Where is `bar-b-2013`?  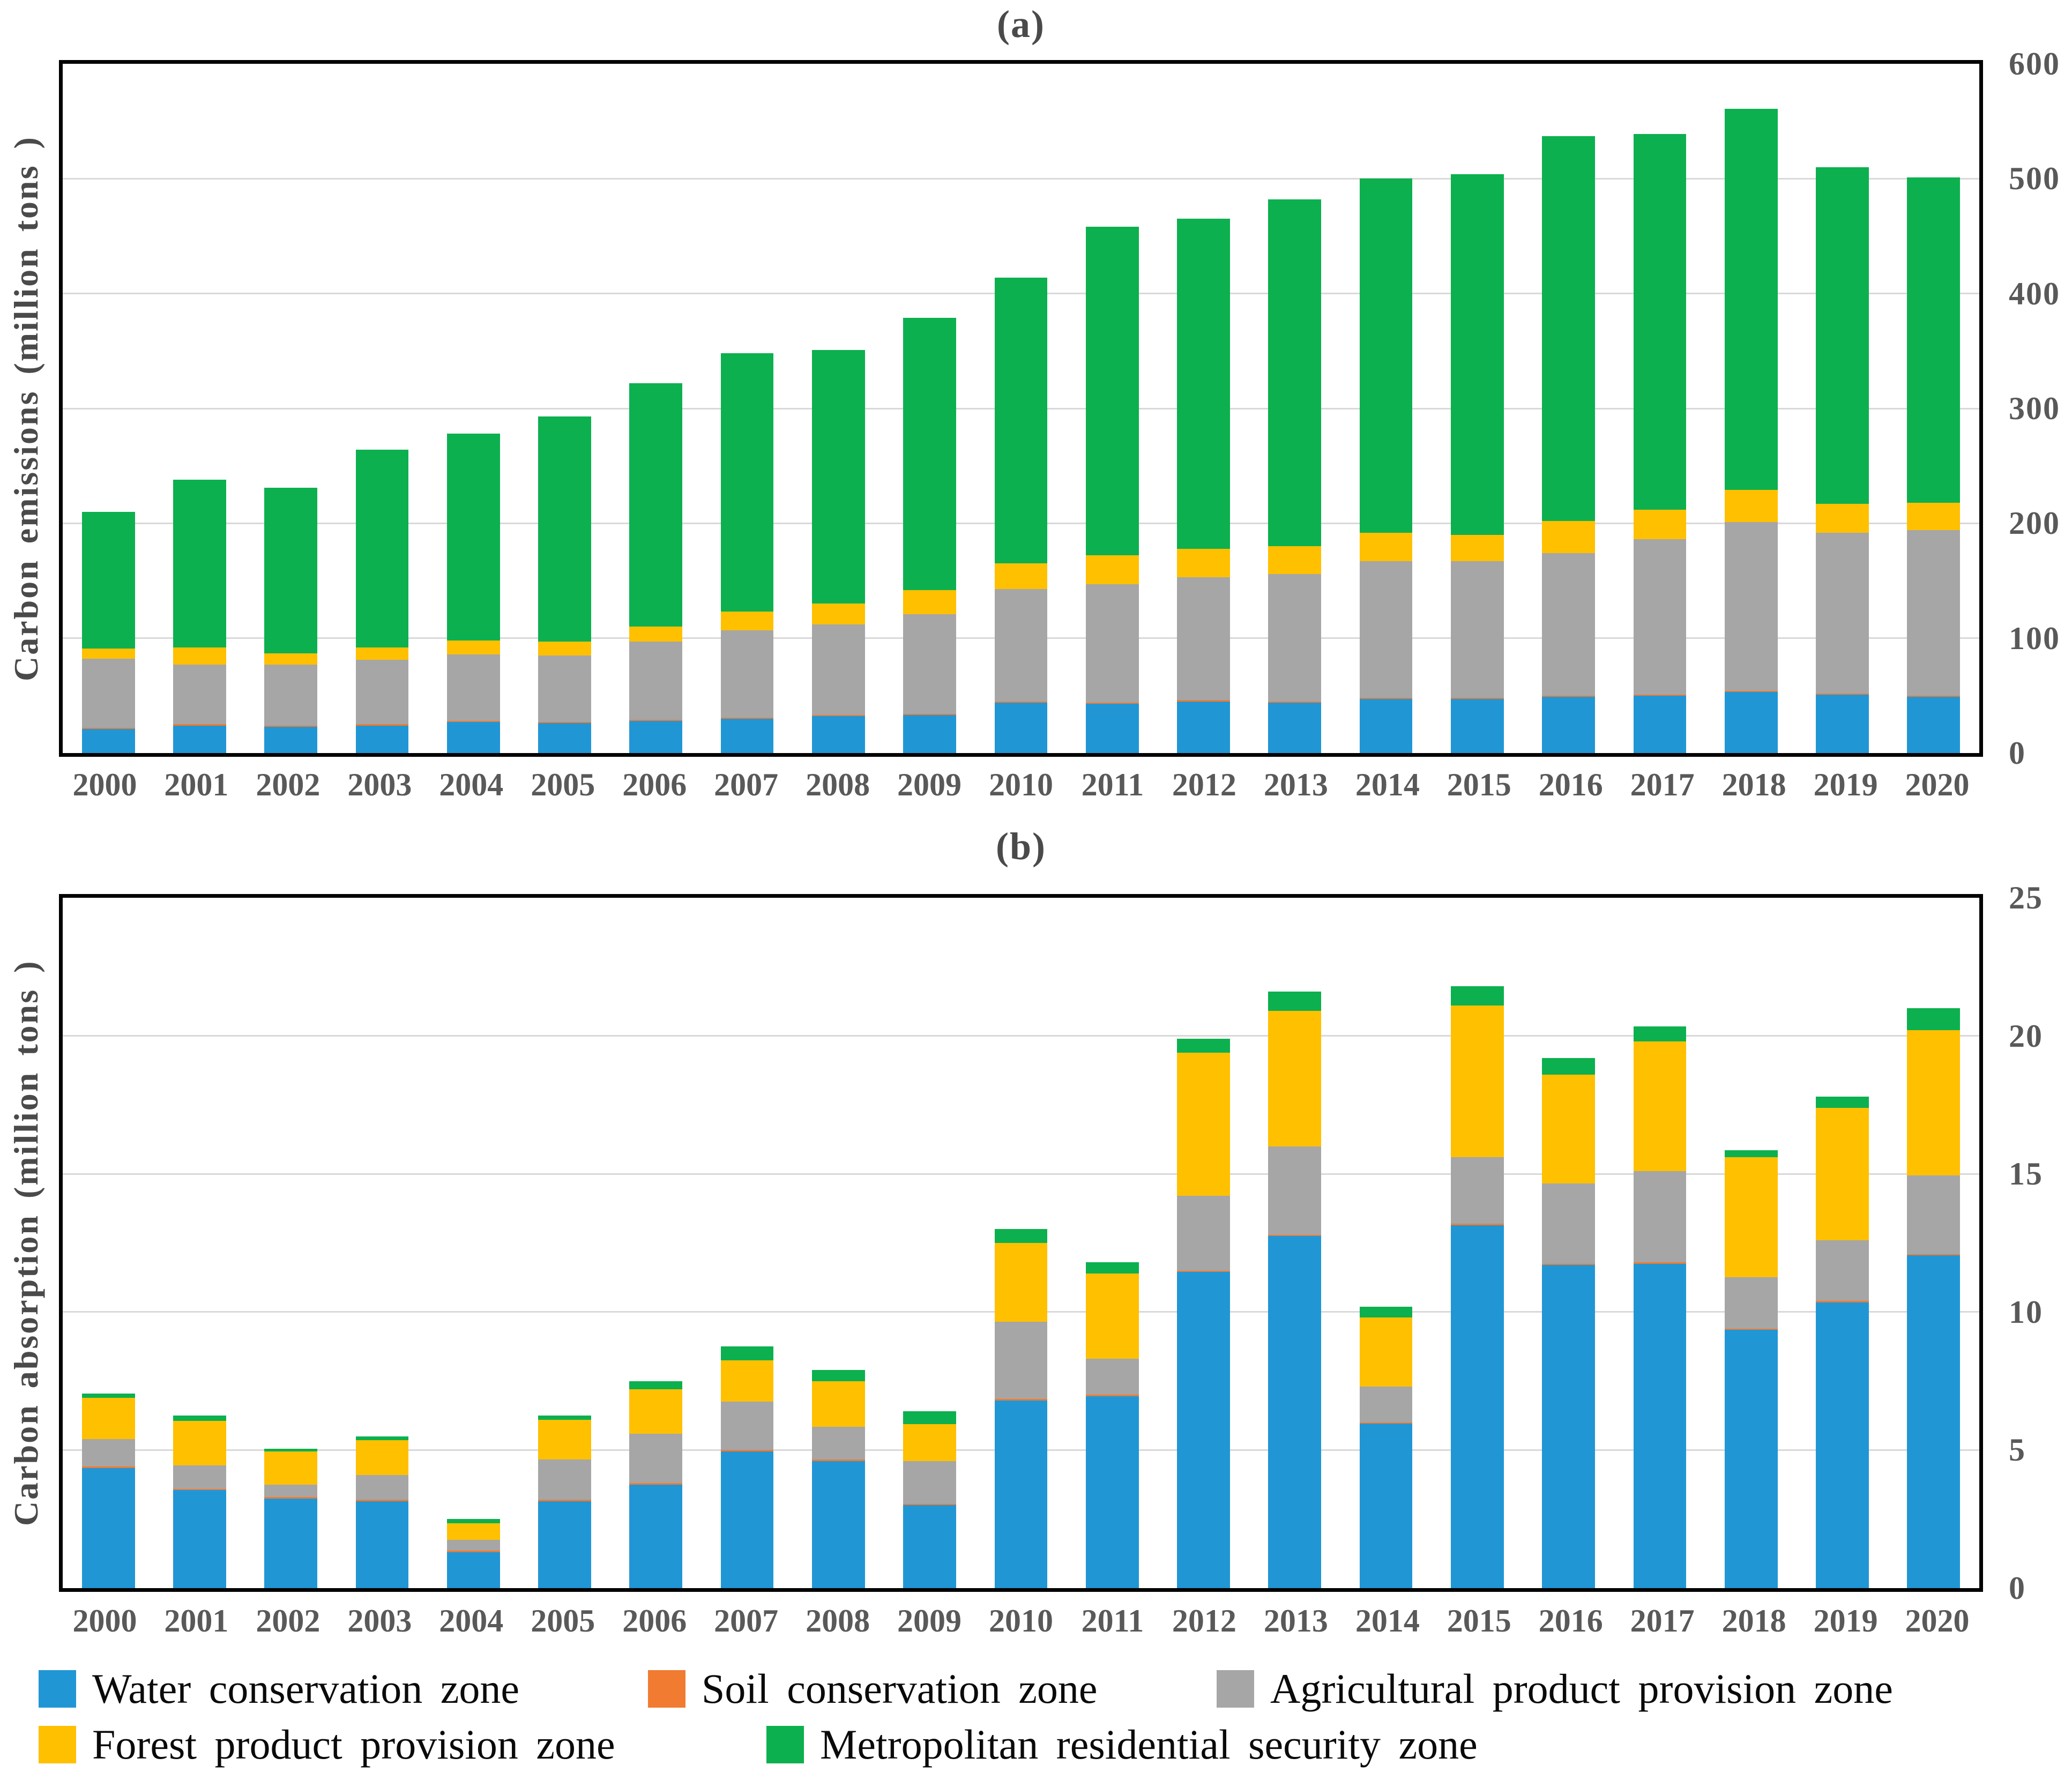
bar-b-2013 is located at coordinates (1294, 1243).